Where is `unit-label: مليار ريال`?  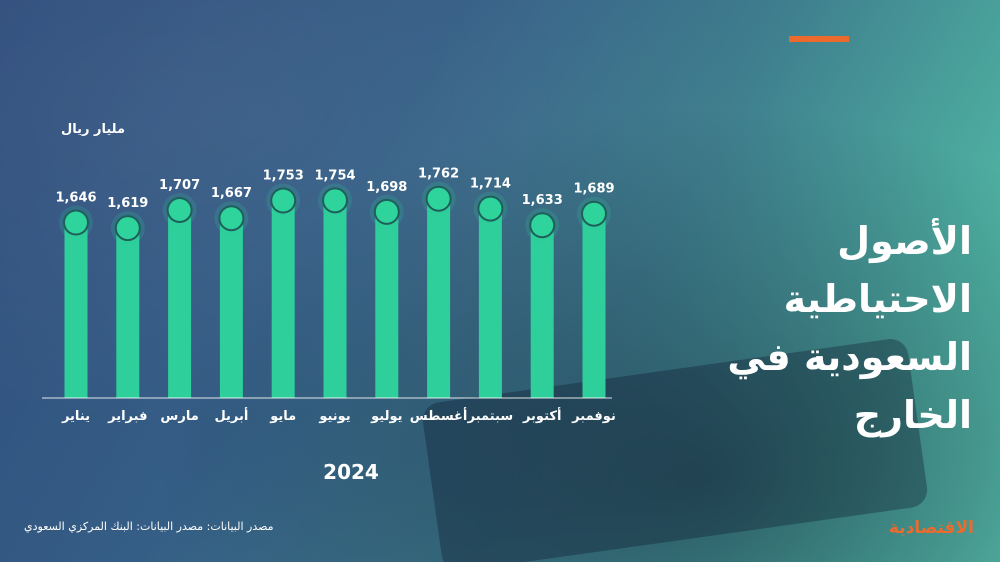
unit-label: مليار ريال is located at coordinates (93, 129).